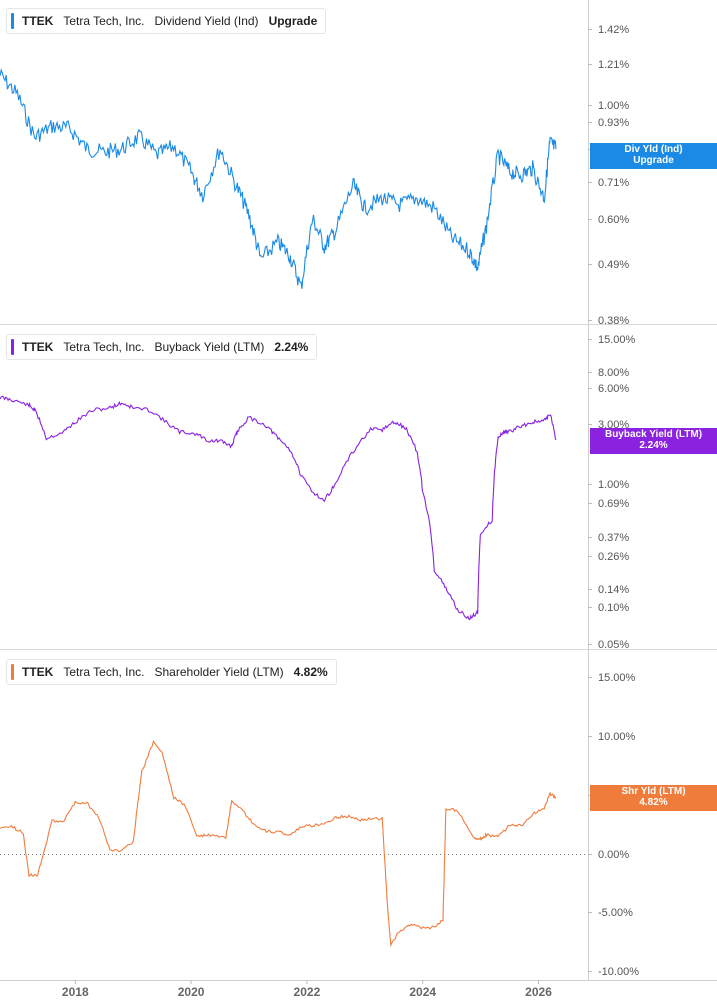  Describe the element at coordinates (75, 992) in the screenshot. I see `x-tick-label: 2018` at that location.